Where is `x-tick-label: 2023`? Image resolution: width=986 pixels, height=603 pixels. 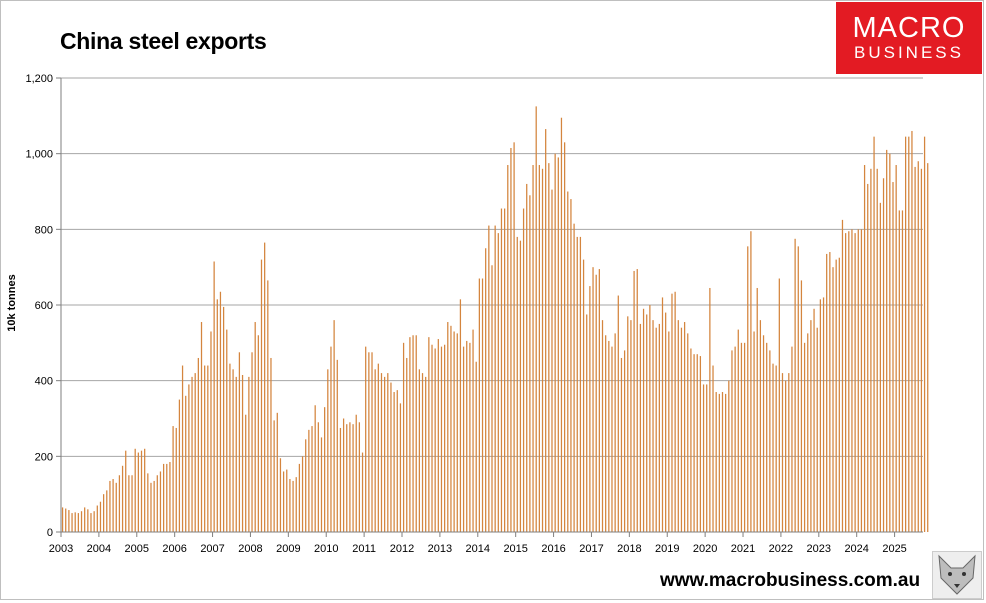
x-tick-label: 2023 is located at coordinates (819, 549).